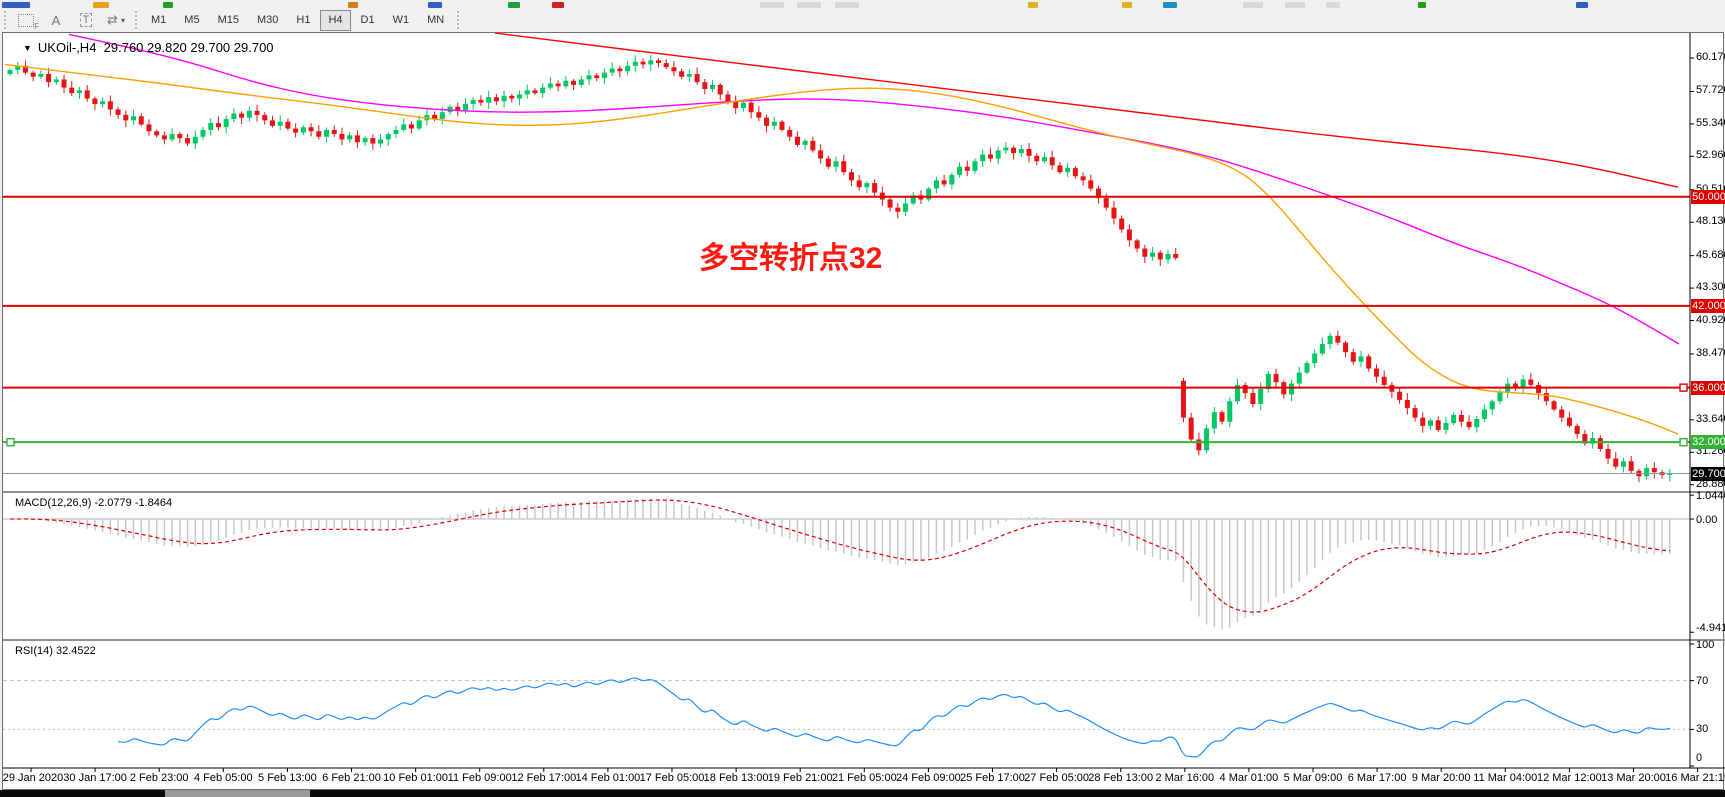 Image resolution: width=1725 pixels, height=797 pixels. What do you see at coordinates (893, 717) in the screenshot?
I see `rsi-line` at bounding box center [893, 717].